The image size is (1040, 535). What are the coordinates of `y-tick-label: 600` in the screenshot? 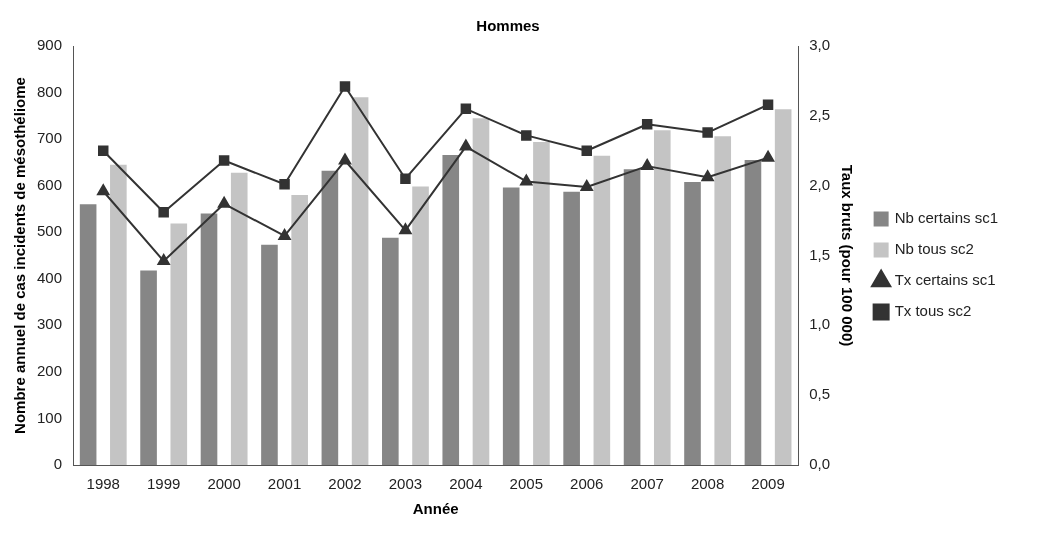 It's located at (50, 184).